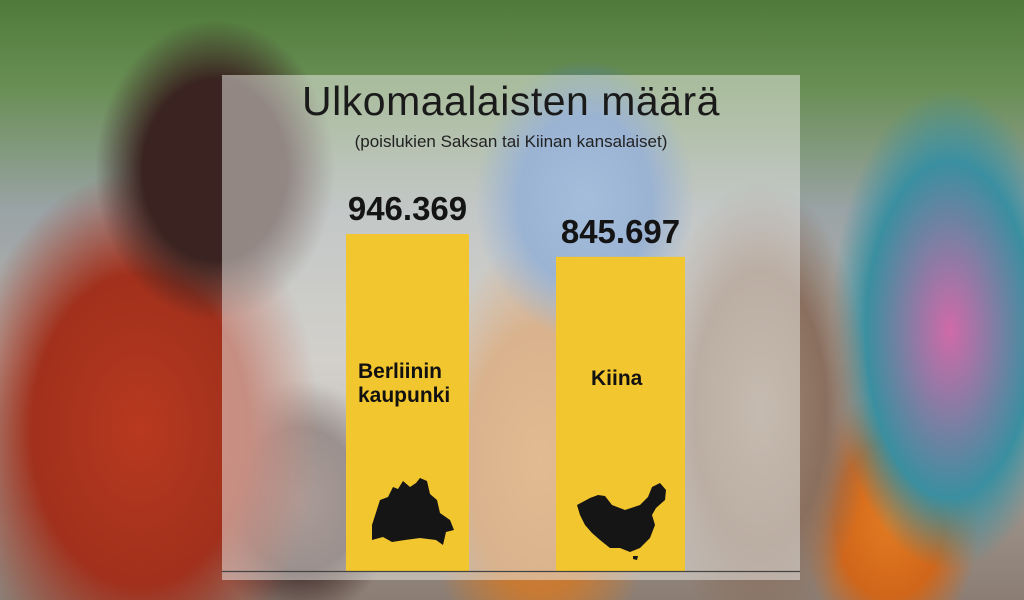  Describe the element at coordinates (400, 371) in the screenshot. I see `category-label-line: Berliinin` at that location.